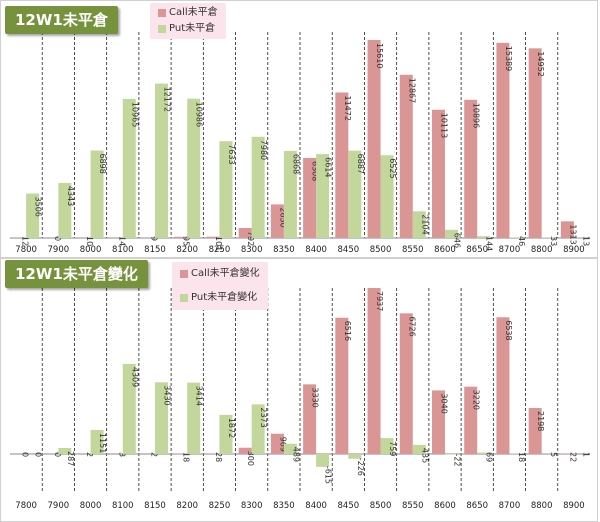 The height and width of the screenshot is (522, 600). I want to click on x-tick-label-8900: 8900, so click(574, 250).